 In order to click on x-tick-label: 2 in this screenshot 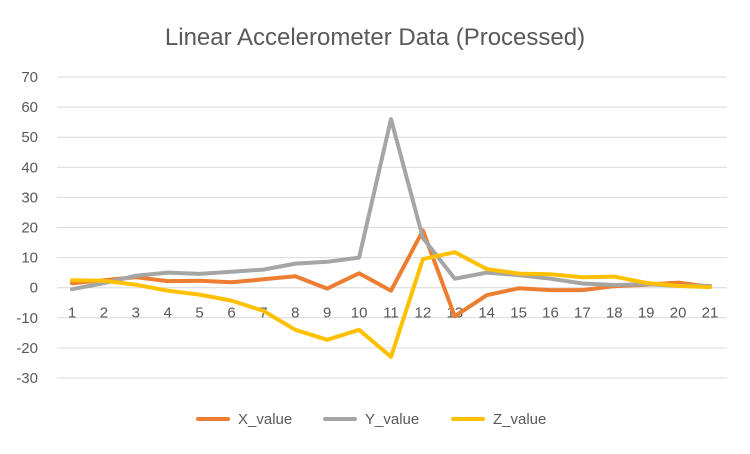, I will do `click(104, 313)`.